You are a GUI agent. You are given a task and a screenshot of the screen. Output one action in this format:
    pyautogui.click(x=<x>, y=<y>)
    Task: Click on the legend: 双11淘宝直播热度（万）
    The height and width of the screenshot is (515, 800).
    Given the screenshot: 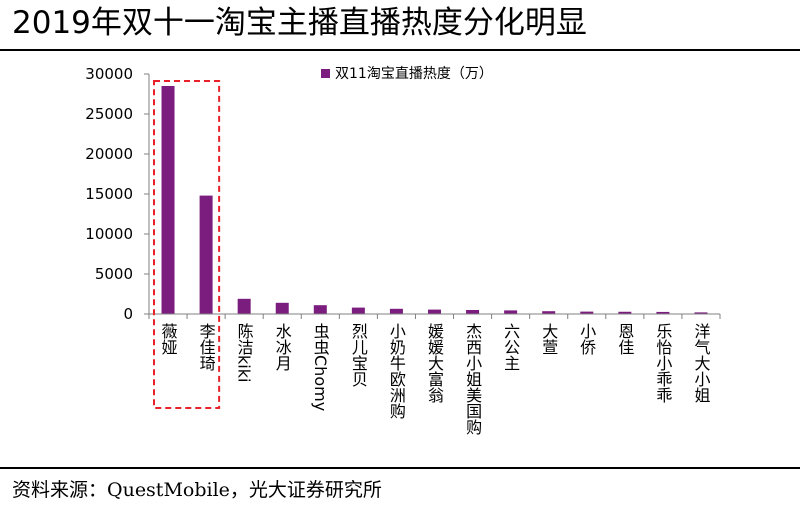 What is the action you would take?
    pyautogui.click(x=407, y=73)
    